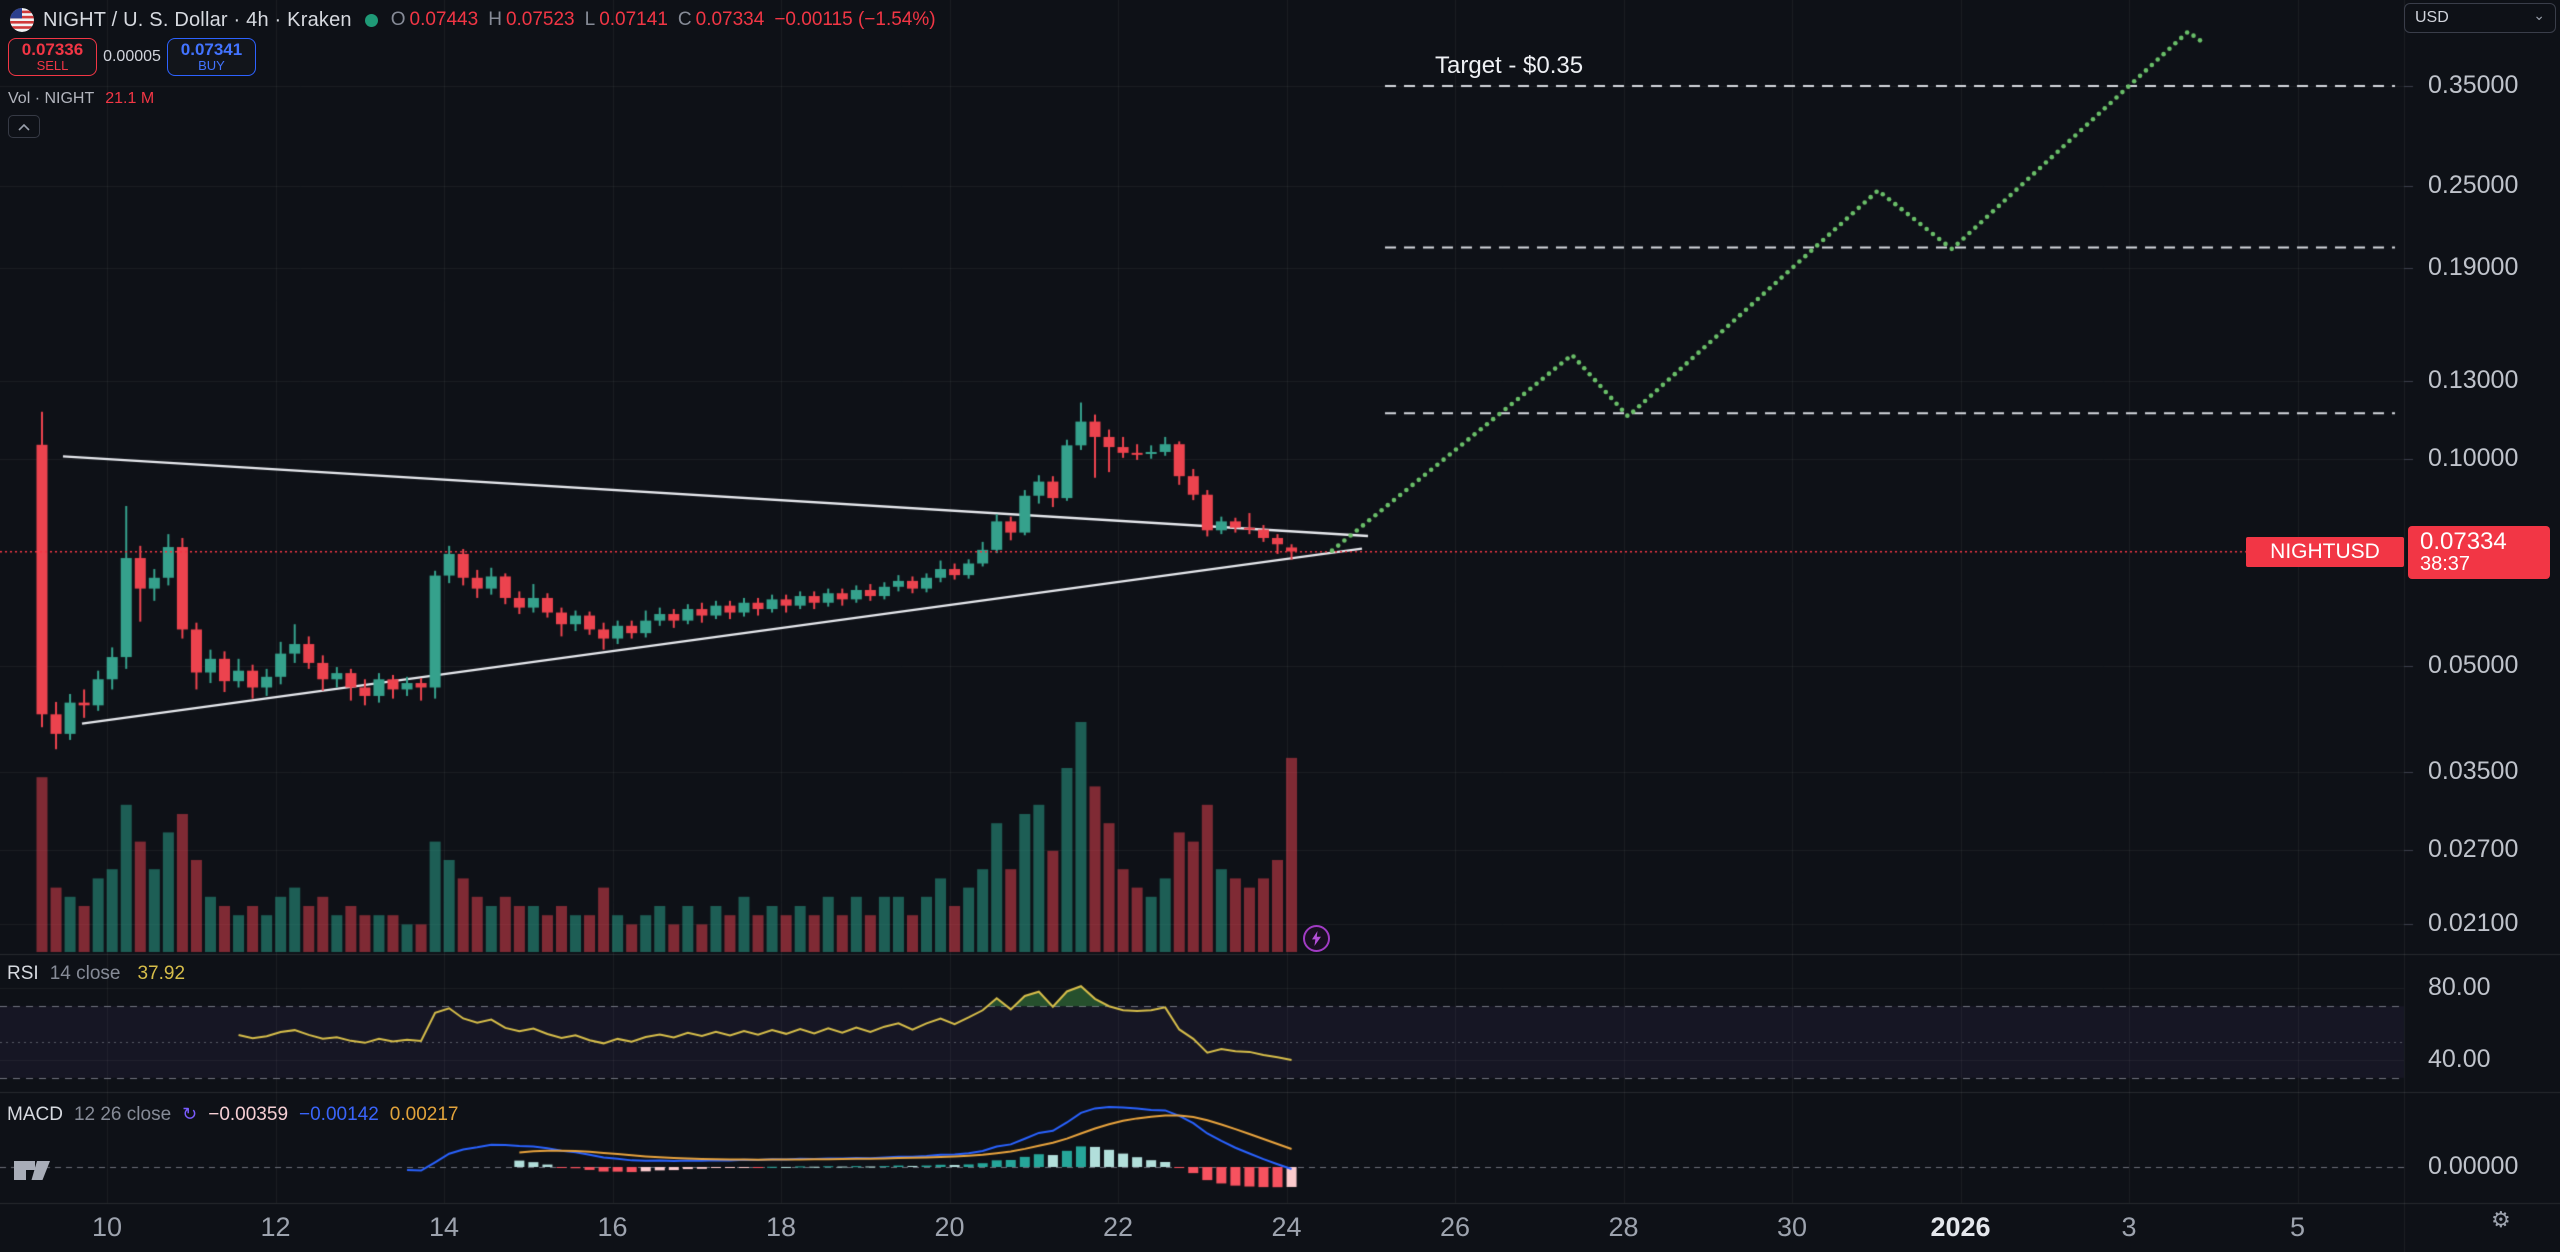  I want to click on buy-button: 0.07341 BUY, so click(211, 57).